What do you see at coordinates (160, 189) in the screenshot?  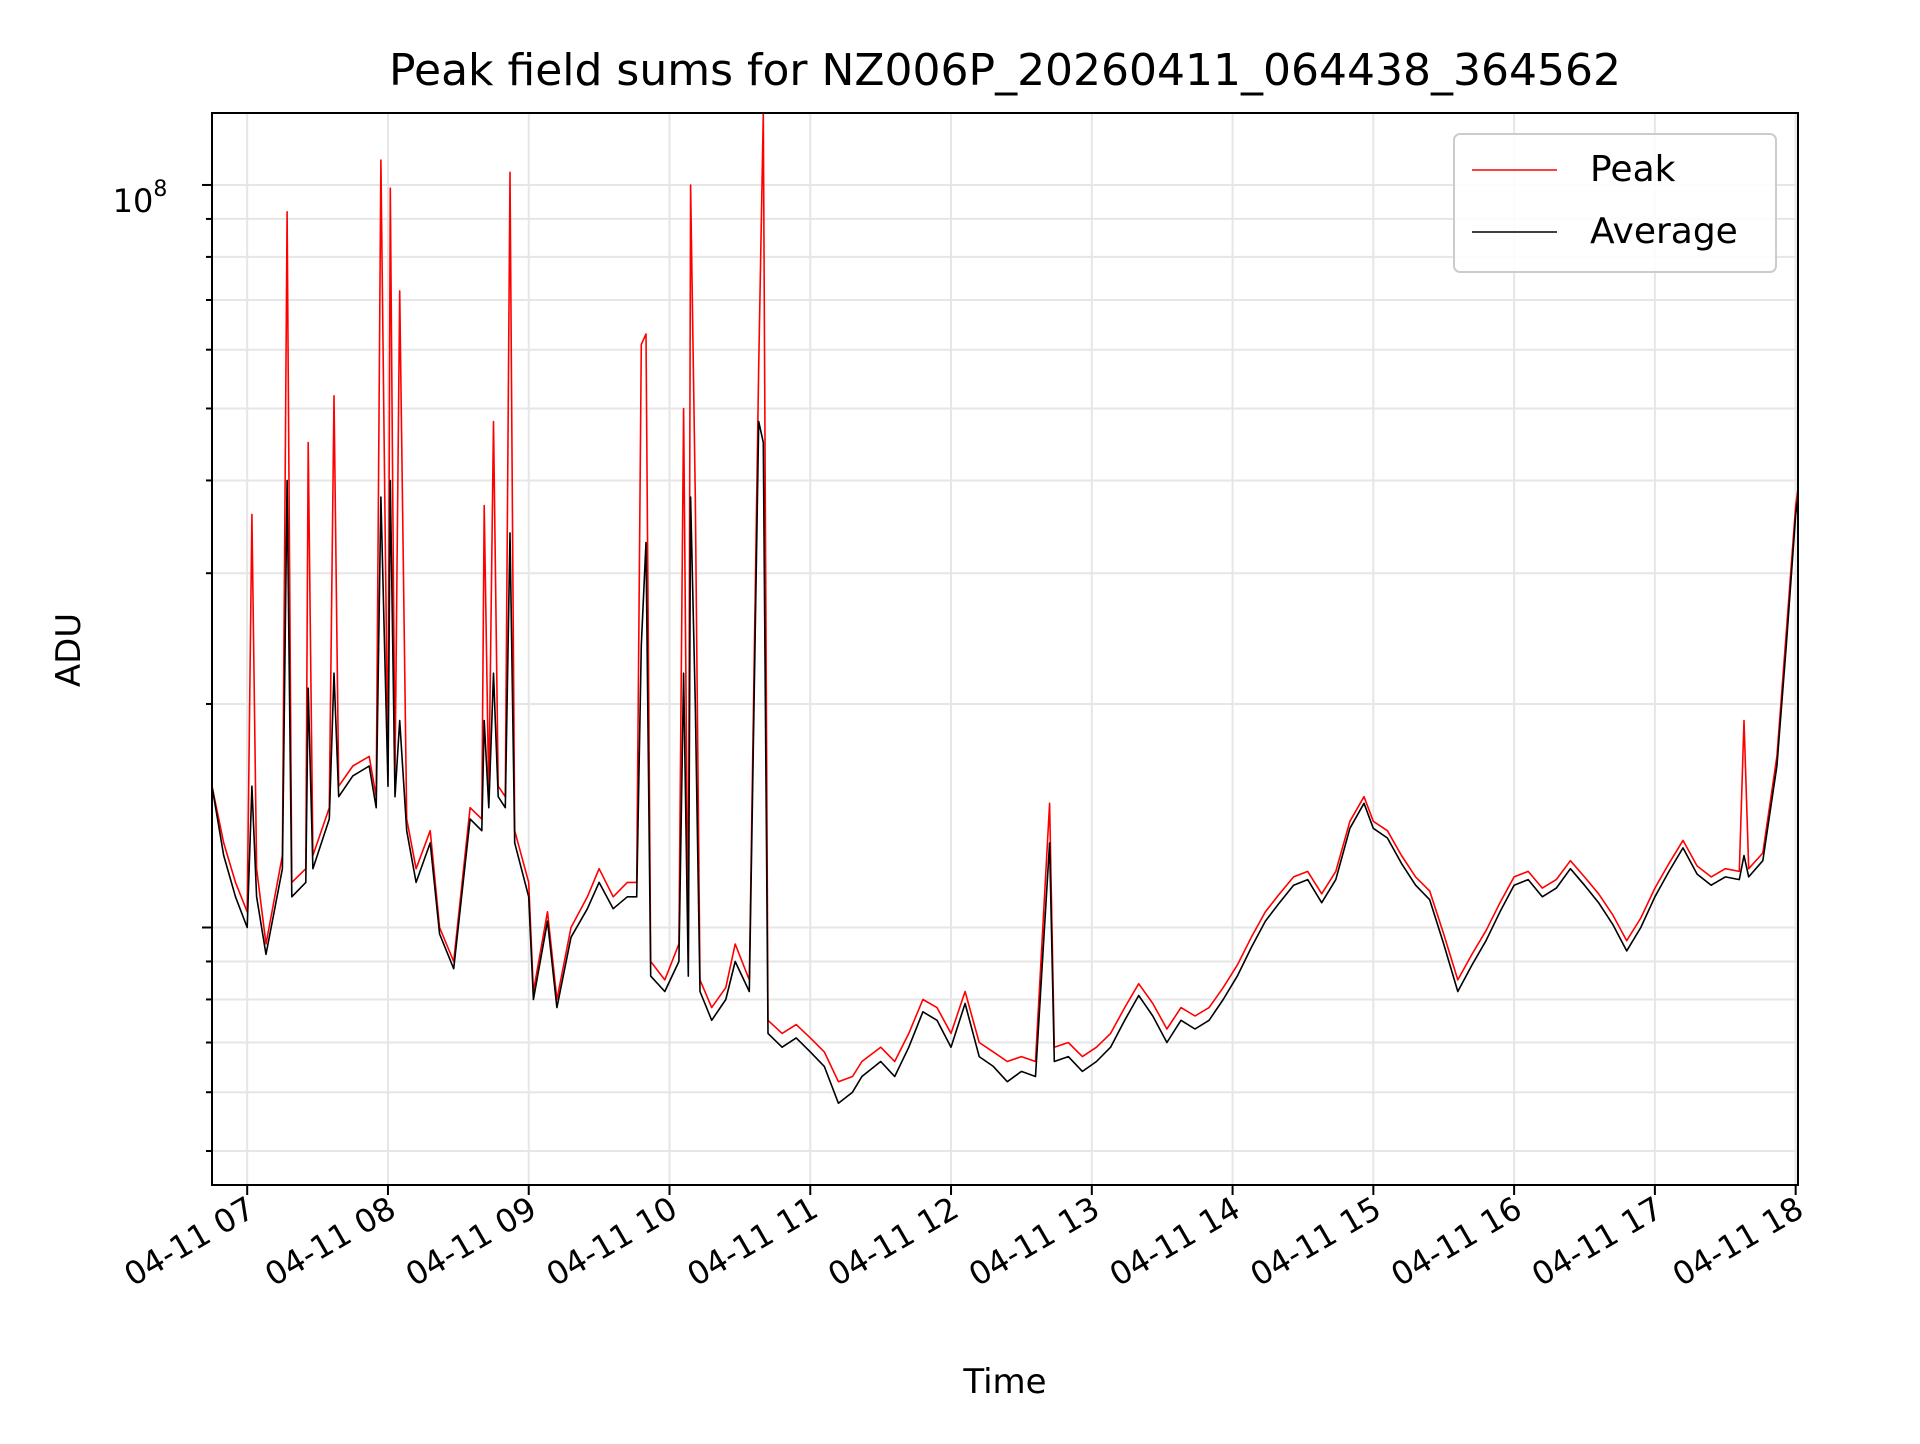 I see `y-tick-exponent: 8` at bounding box center [160, 189].